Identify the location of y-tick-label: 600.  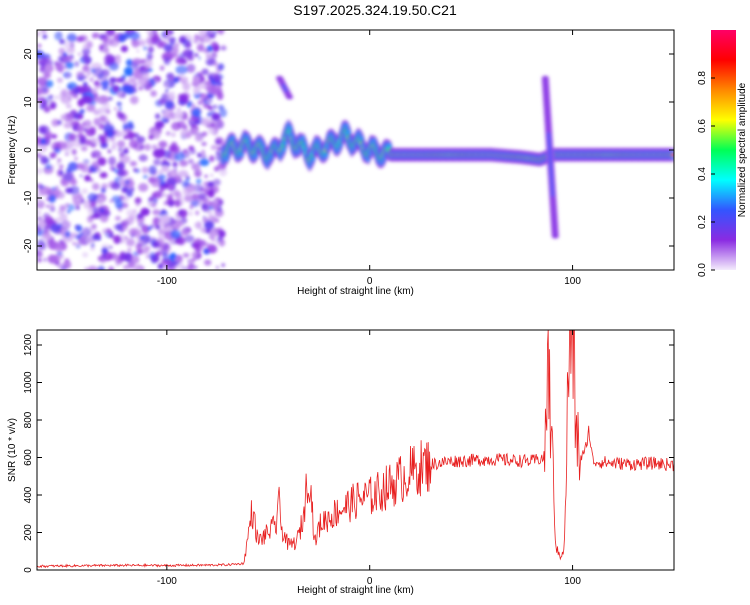
(28, 457).